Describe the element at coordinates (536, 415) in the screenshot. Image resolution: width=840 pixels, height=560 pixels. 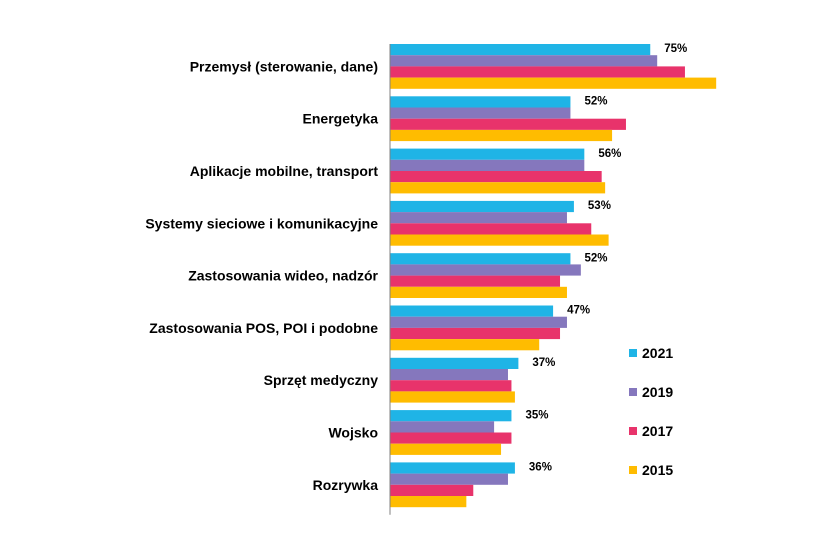
I see `data-label-2021: 35%` at that location.